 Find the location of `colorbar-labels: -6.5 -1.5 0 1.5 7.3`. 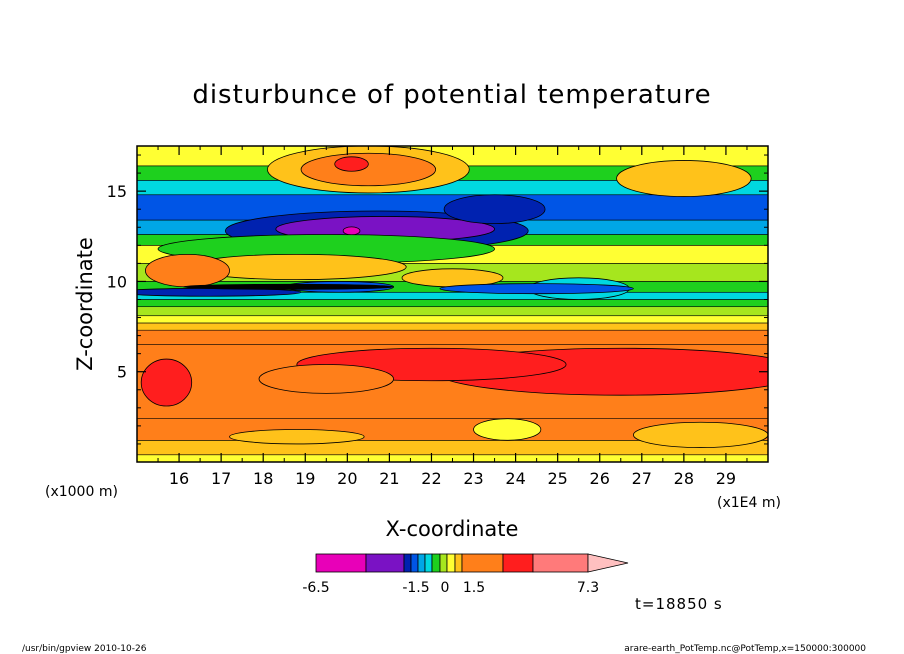

colorbar-labels: -6.5 -1.5 0 1.5 7.3 is located at coordinates (450, 588).